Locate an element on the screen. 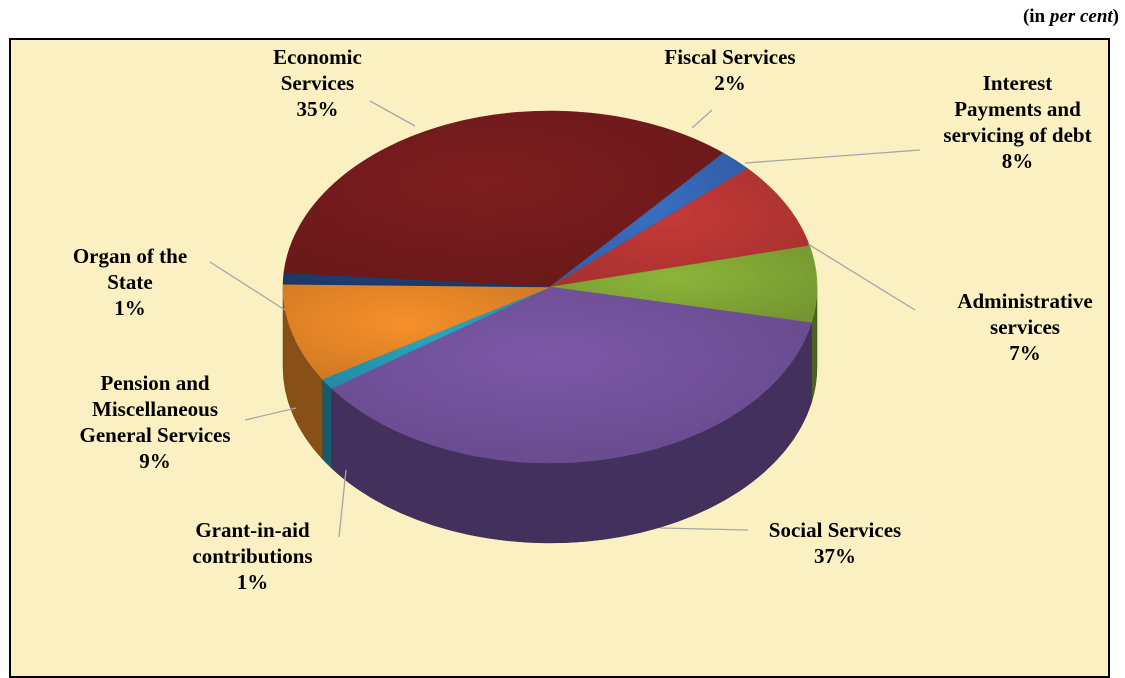  label-administrative-services: Administrative services 7% is located at coordinates (1025, 327).